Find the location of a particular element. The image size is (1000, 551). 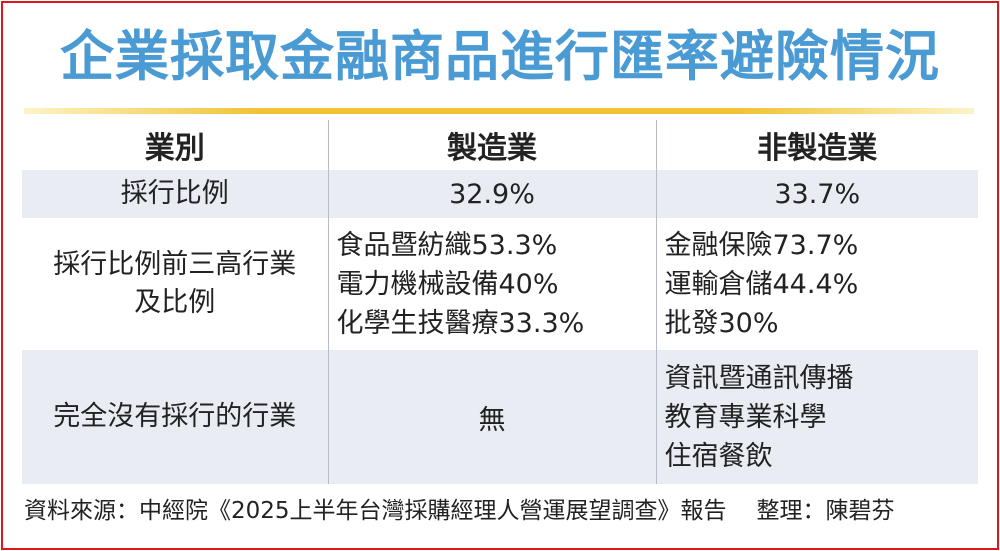

row-label-line: 及比例 is located at coordinates (175, 302).